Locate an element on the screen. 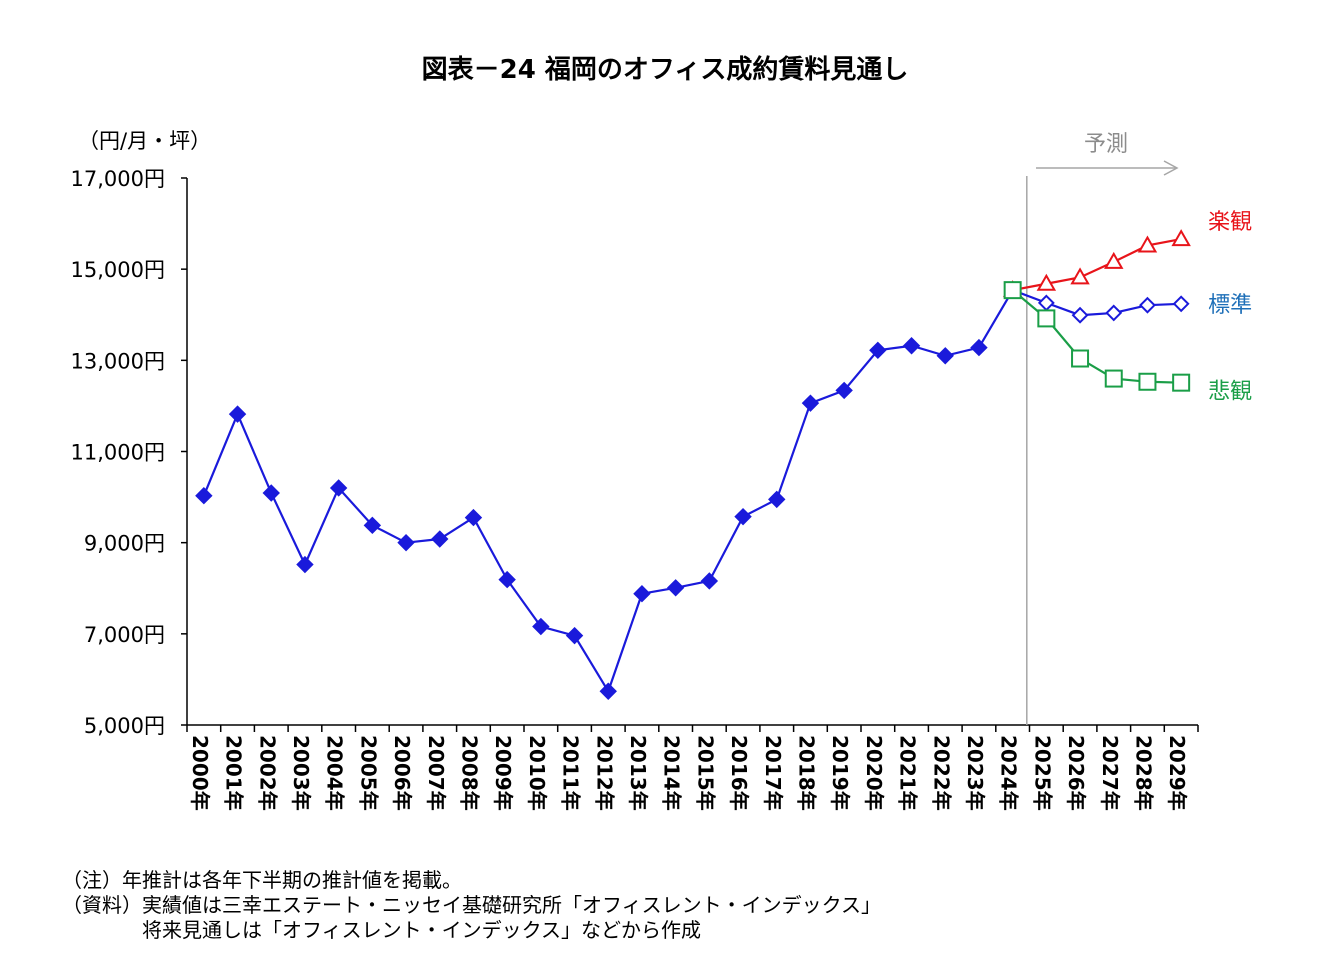 Image resolution: width=1341 pixels, height=979 pixels. series-pessimistic is located at coordinates (1097, 336).